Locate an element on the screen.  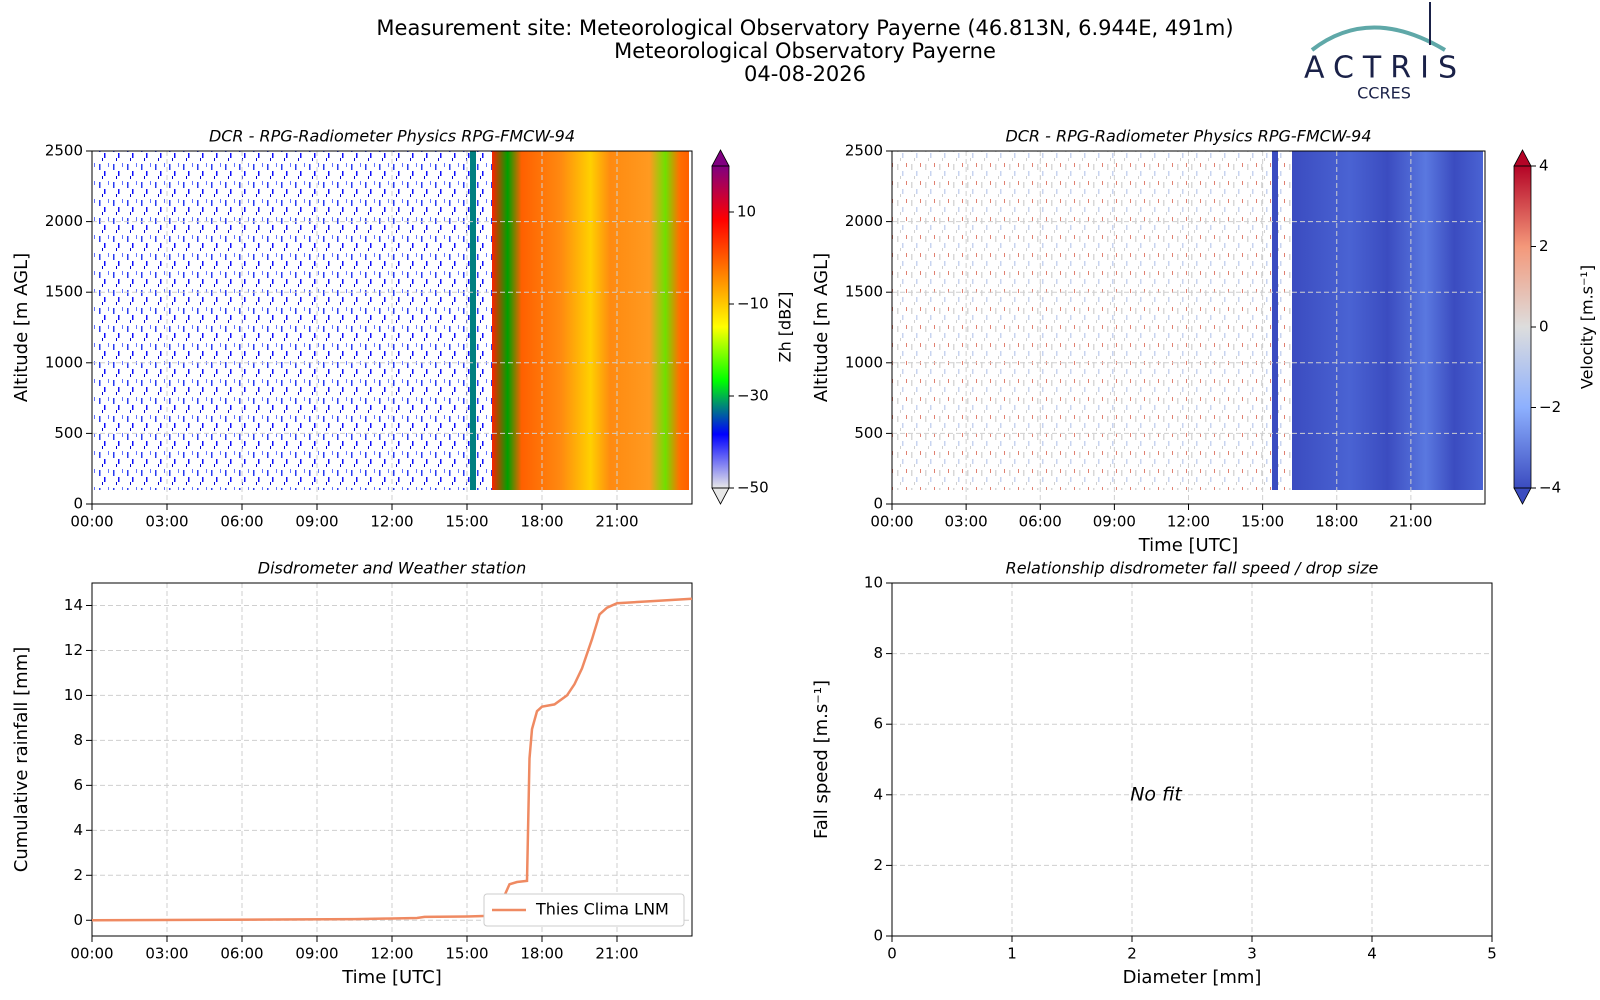
y-axis-label: Altitude [m AGL] is located at coordinates (821, 327).